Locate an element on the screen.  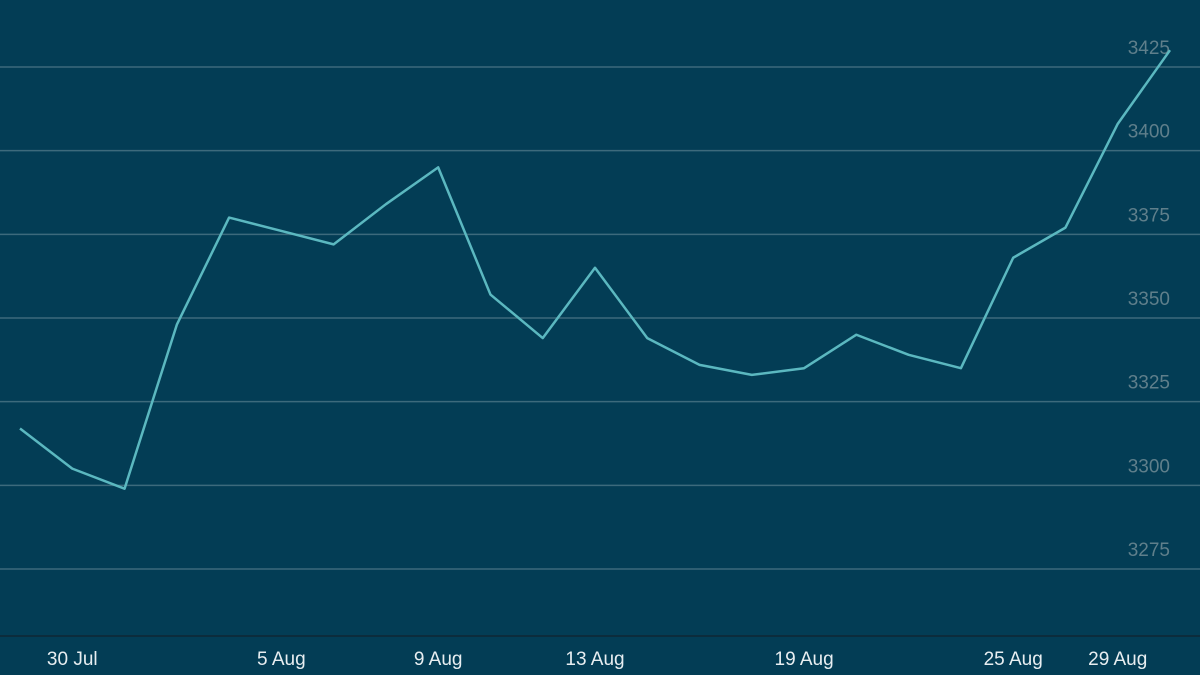
y-tick-label: 3350 is located at coordinates (1149, 299).